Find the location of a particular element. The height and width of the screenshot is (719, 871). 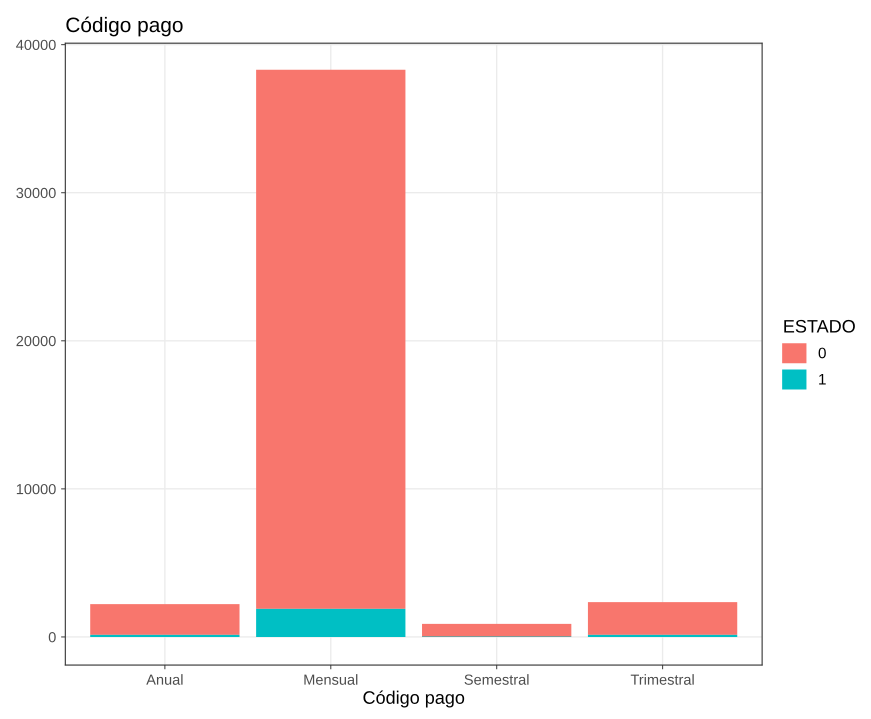

legend-title: ESTADO is located at coordinates (819, 326).